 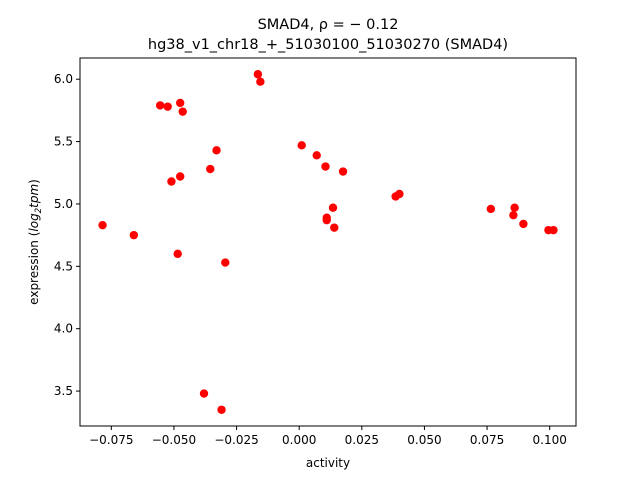 I want to click on y-tick-label: 6.0, so click(x=63, y=79).